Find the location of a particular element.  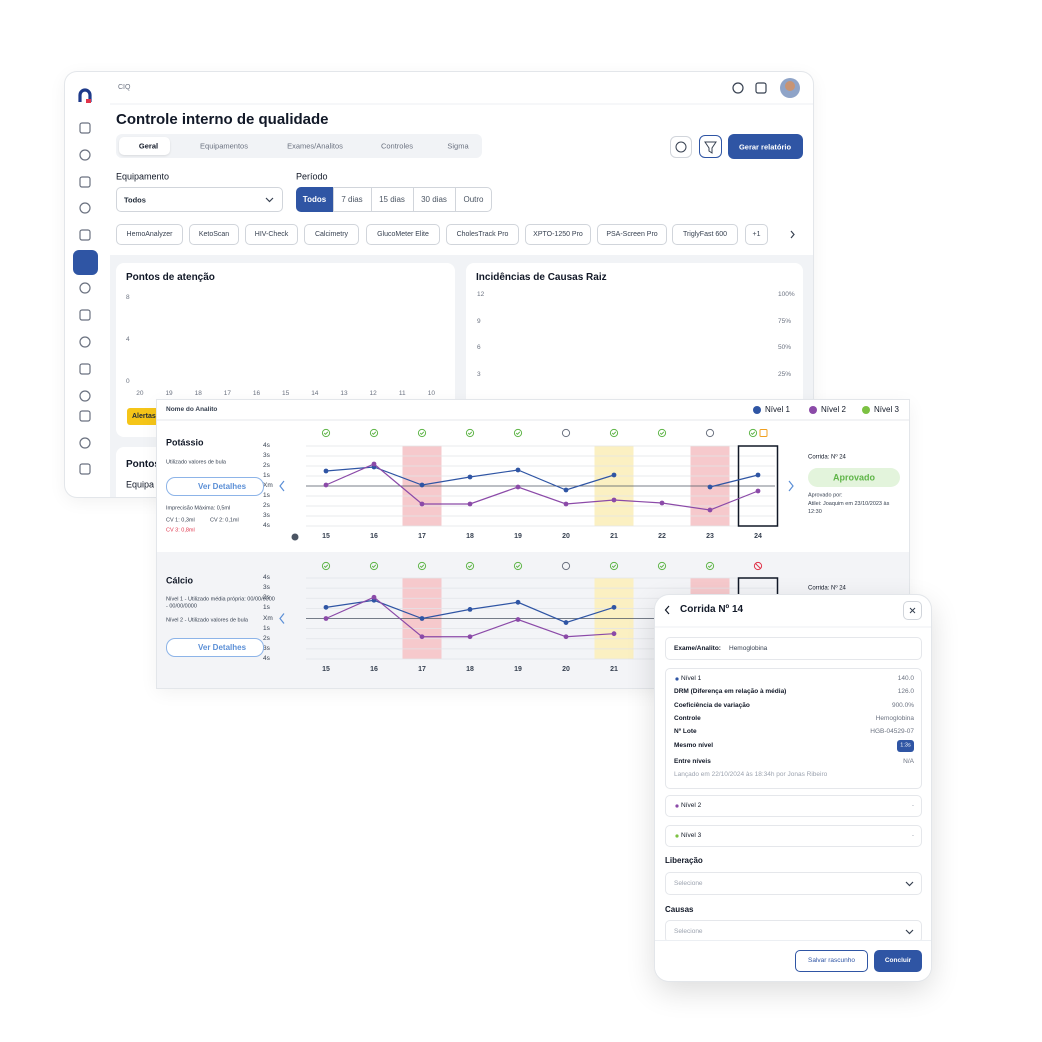

row-value: 900.0% is located at coordinates (902, 705).